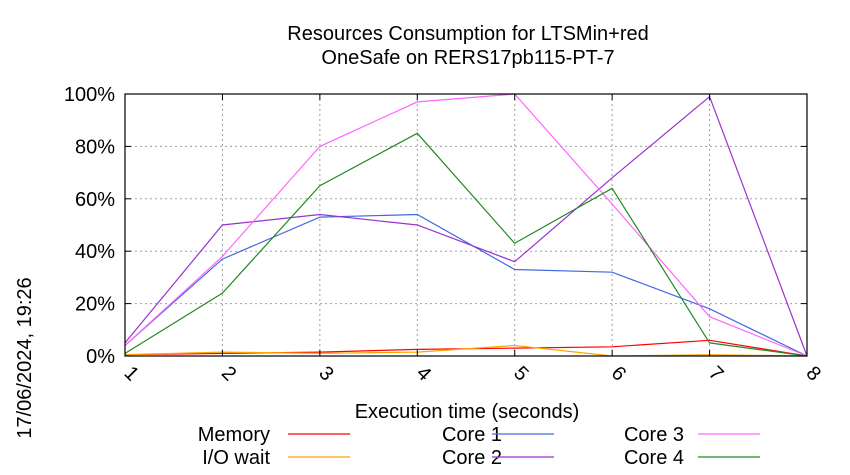 The image size is (850, 475). I want to click on legend-label: I/O wait, so click(236, 458).